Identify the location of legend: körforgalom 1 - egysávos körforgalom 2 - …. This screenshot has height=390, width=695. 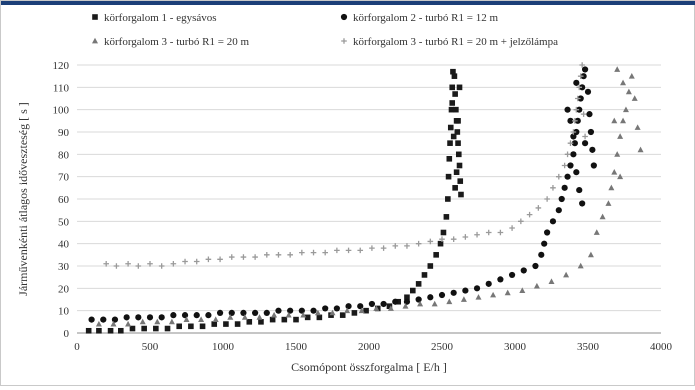
(325, 30).